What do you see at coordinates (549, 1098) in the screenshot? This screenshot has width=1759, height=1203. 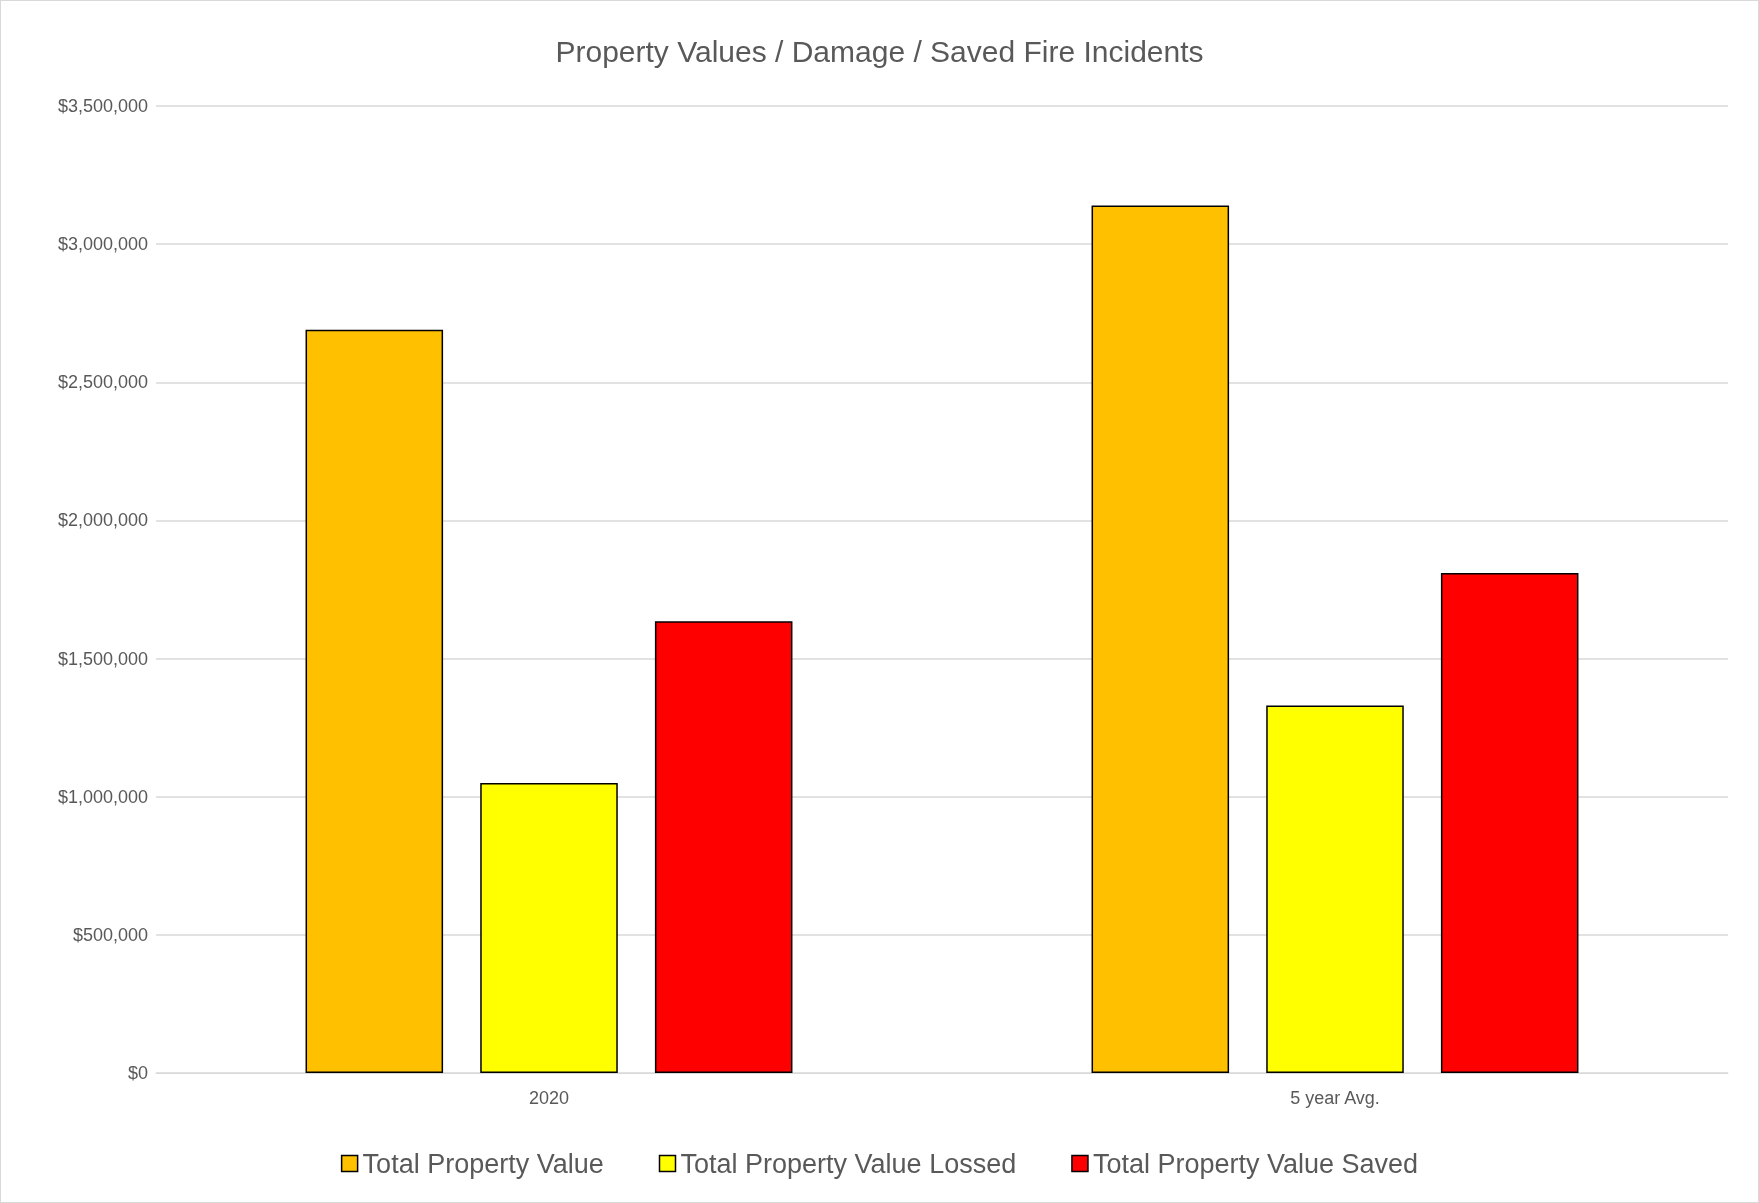 I see `x-tick-label: 2020` at bounding box center [549, 1098].